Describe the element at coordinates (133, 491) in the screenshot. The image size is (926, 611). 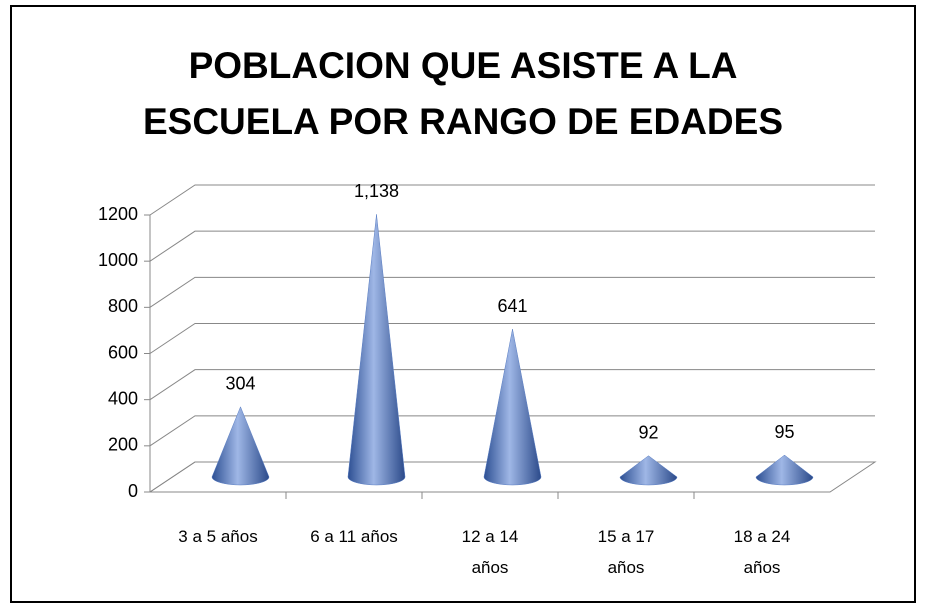
I see `y-tick-label: 0` at that location.